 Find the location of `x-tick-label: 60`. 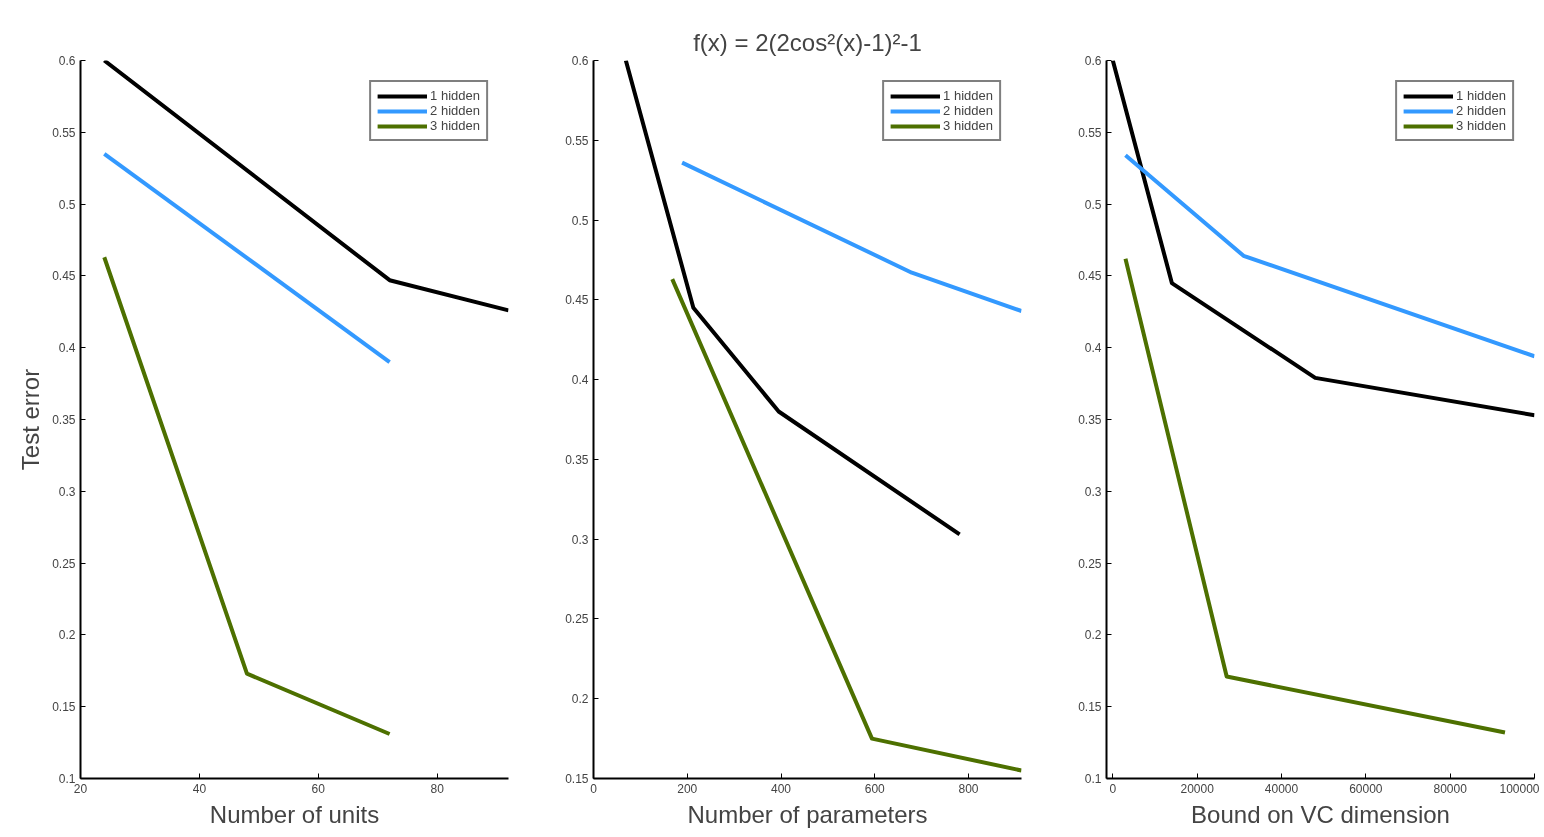

x-tick-label: 60 is located at coordinates (318, 788).